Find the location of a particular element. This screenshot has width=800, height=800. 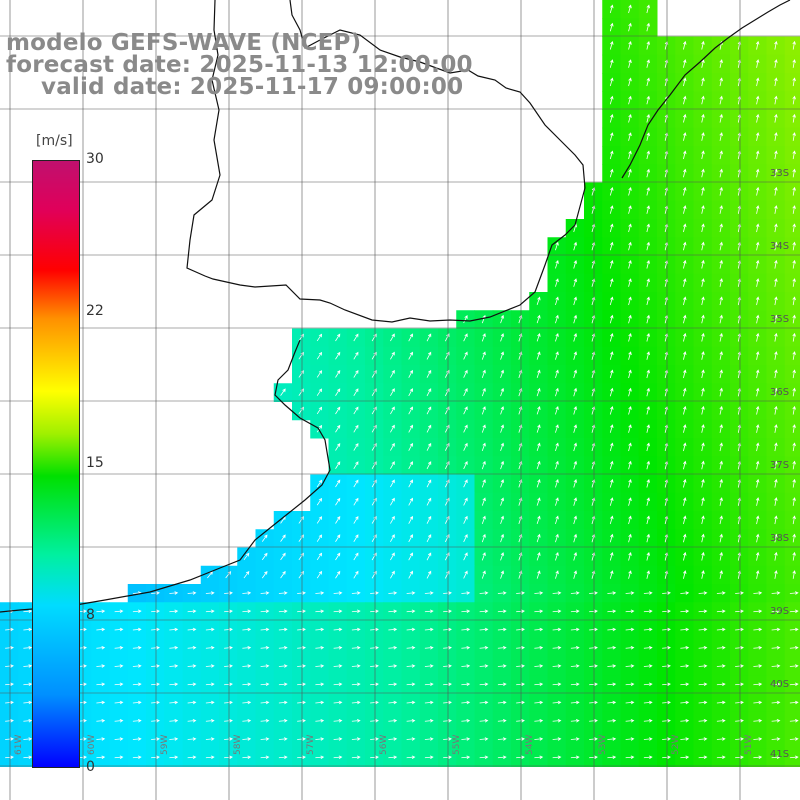

colorbar-tick-30: 30 is located at coordinates (95, 159).